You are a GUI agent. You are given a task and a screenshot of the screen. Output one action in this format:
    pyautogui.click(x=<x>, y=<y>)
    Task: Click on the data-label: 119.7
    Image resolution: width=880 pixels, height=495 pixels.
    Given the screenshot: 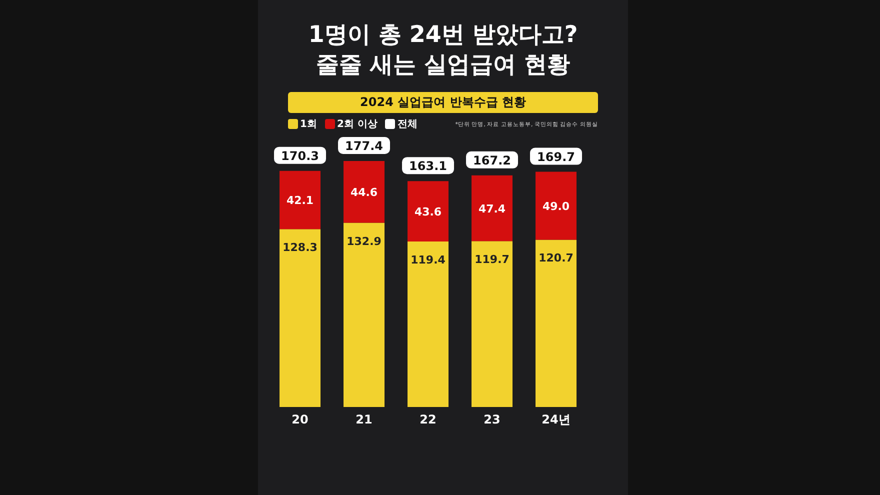 What is the action you would take?
    pyautogui.click(x=492, y=259)
    